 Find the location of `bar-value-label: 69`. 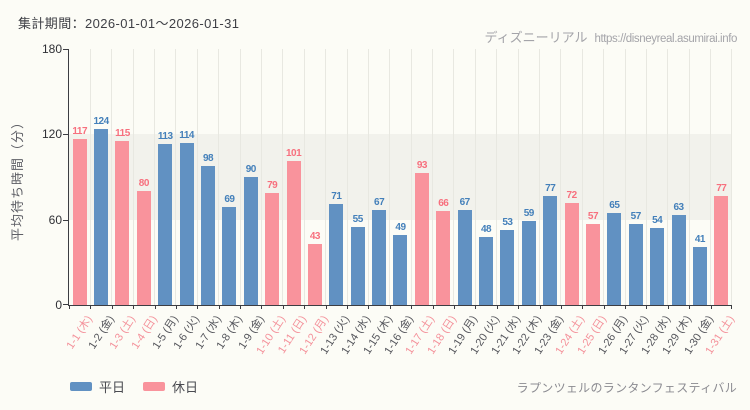

bar-value-label: 69 is located at coordinates (229, 199).